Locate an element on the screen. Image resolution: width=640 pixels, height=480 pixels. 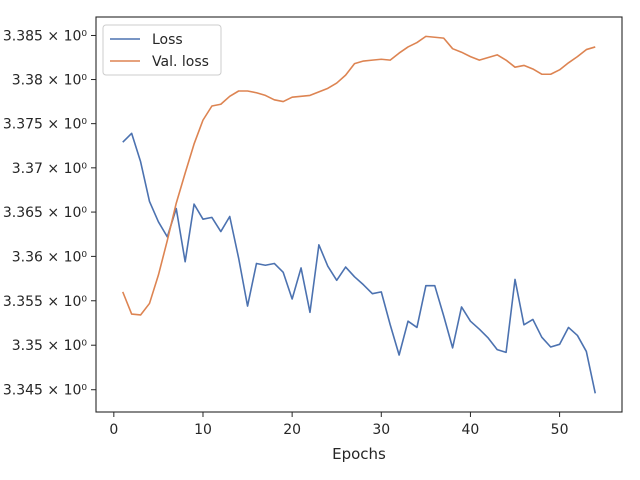
x-tick-label: 20 is located at coordinates (292, 430).